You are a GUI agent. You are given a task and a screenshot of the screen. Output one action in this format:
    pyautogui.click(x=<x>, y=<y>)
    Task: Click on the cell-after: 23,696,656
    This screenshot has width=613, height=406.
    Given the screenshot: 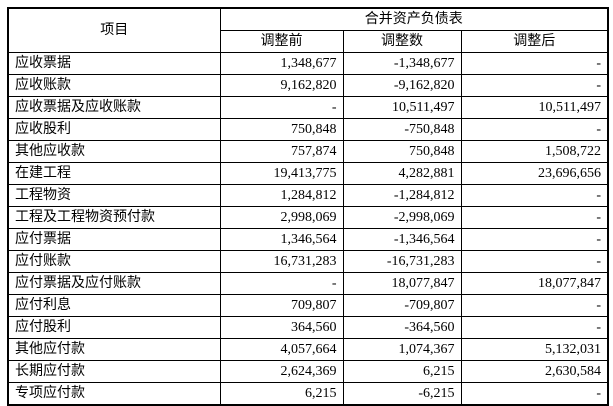 What is the action you would take?
    pyautogui.click(x=534, y=173)
    